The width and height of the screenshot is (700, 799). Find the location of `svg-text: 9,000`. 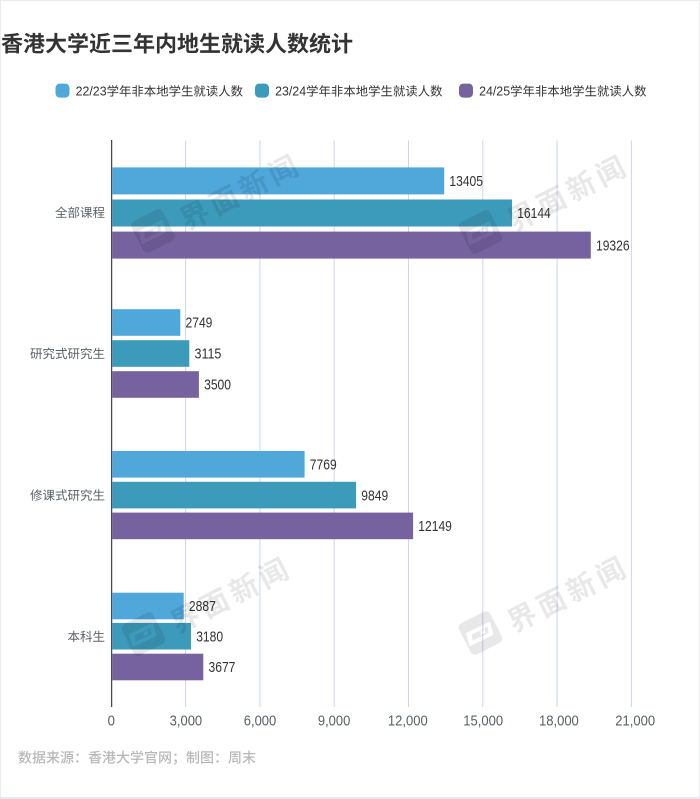

svg-text: 9,000 is located at coordinates (334, 722).